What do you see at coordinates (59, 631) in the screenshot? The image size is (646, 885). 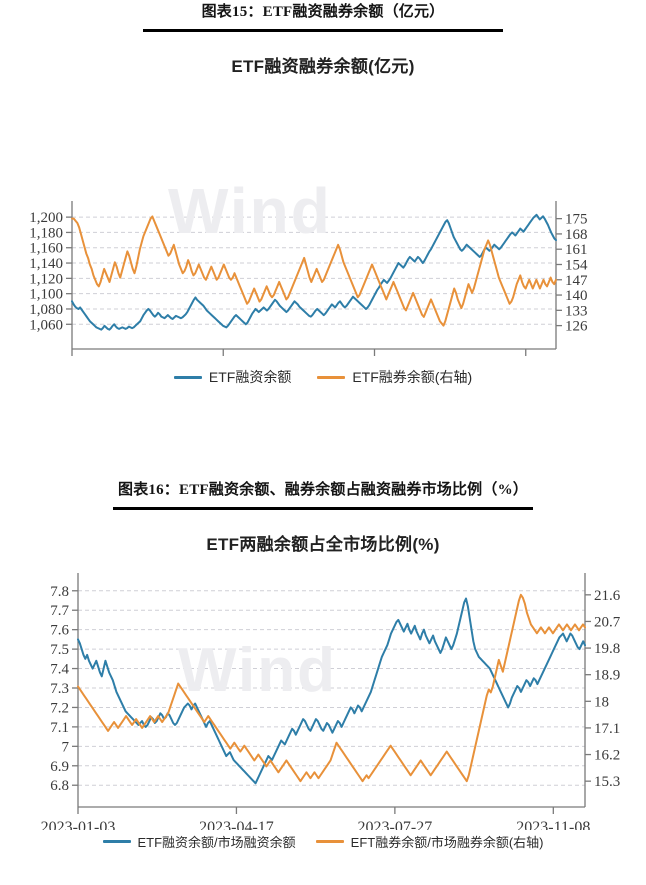 I see `svg-text: 7.6` at bounding box center [59, 631].